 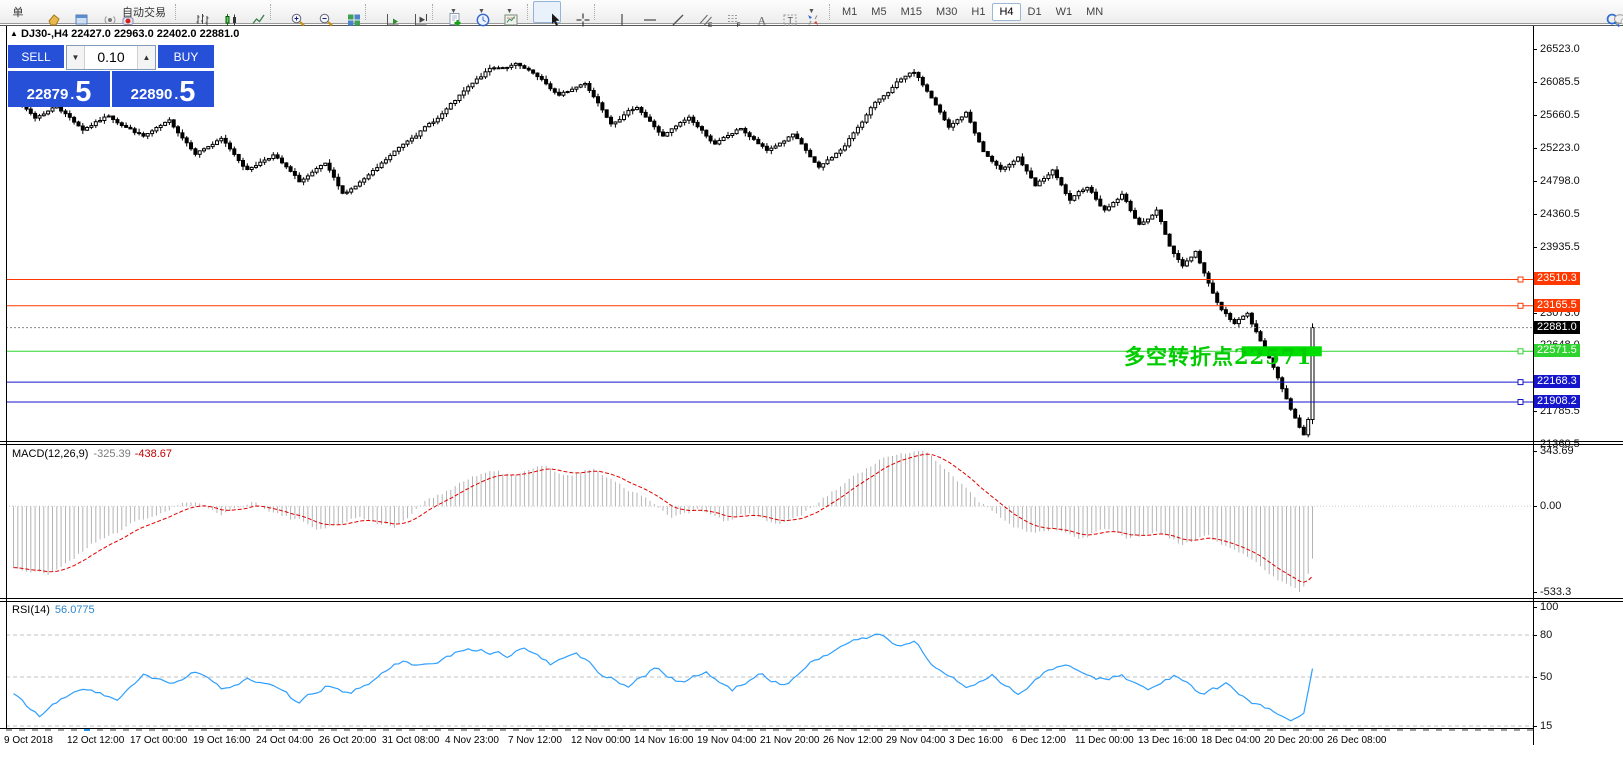 I want to click on time-tick-label: 9 Oct 2018, so click(x=28, y=740).